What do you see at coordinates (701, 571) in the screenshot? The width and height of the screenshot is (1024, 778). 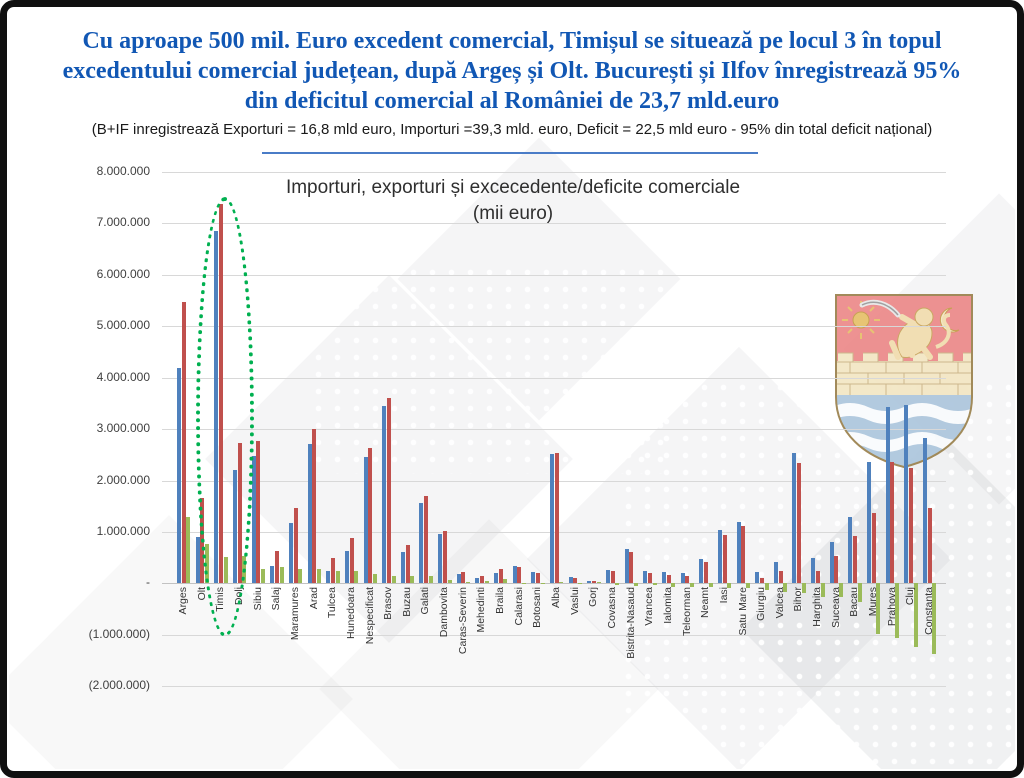 I see `bar-importuri-neamt` at bounding box center [701, 571].